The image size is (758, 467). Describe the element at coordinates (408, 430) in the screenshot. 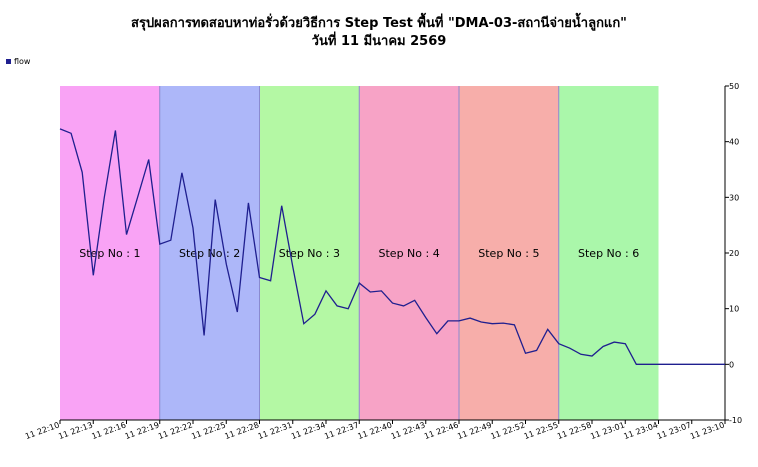

I see `x-tick-label-11: 11 22:43` at that location.